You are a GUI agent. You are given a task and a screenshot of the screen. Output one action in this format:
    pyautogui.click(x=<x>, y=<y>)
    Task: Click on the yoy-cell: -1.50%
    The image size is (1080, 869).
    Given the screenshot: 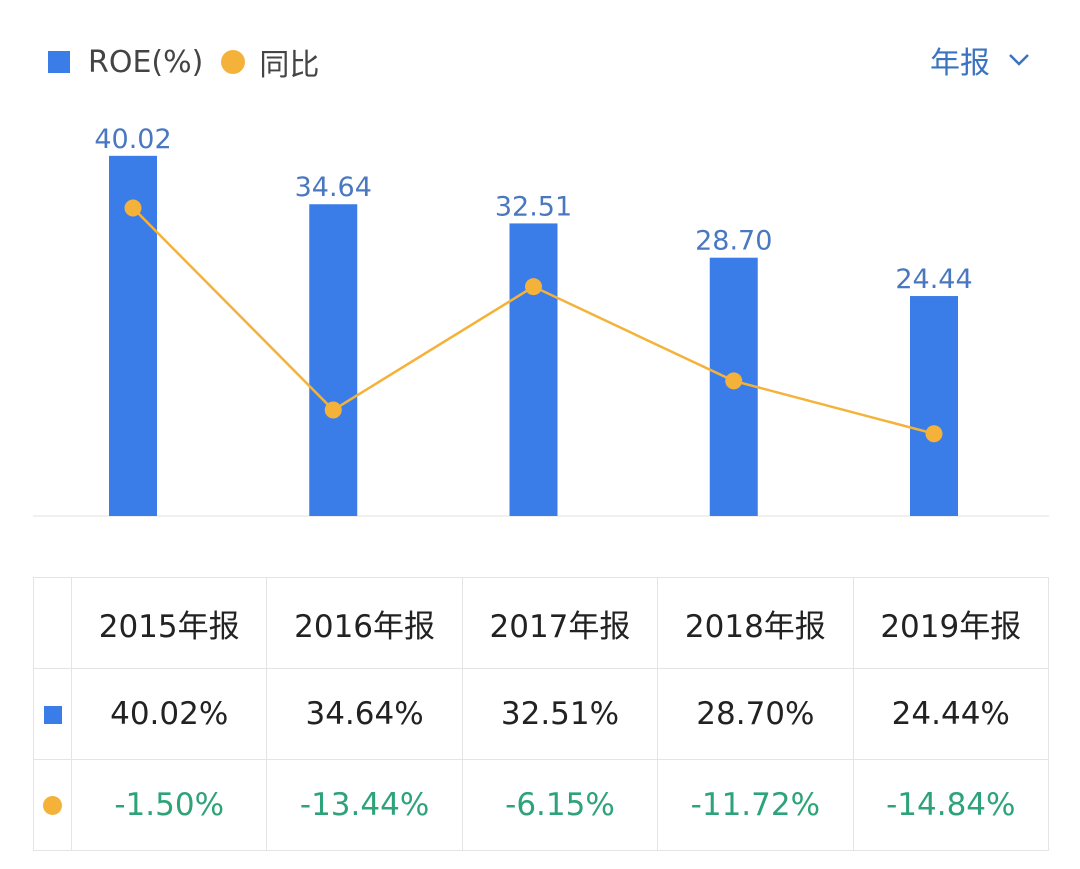 What is the action you would take?
    pyautogui.click(x=169, y=805)
    